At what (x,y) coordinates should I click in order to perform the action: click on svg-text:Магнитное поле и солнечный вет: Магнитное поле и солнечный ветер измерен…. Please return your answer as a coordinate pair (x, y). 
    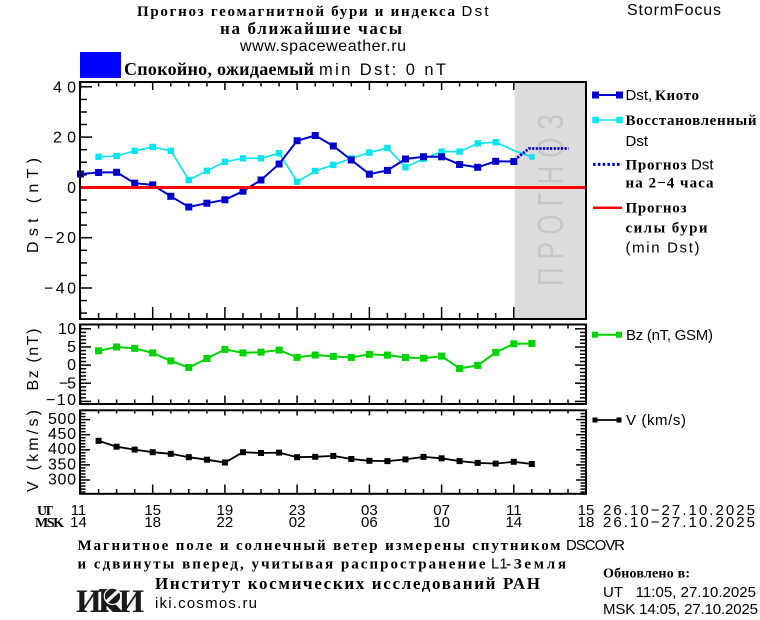
    Looking at the image, I should click on (319, 546).